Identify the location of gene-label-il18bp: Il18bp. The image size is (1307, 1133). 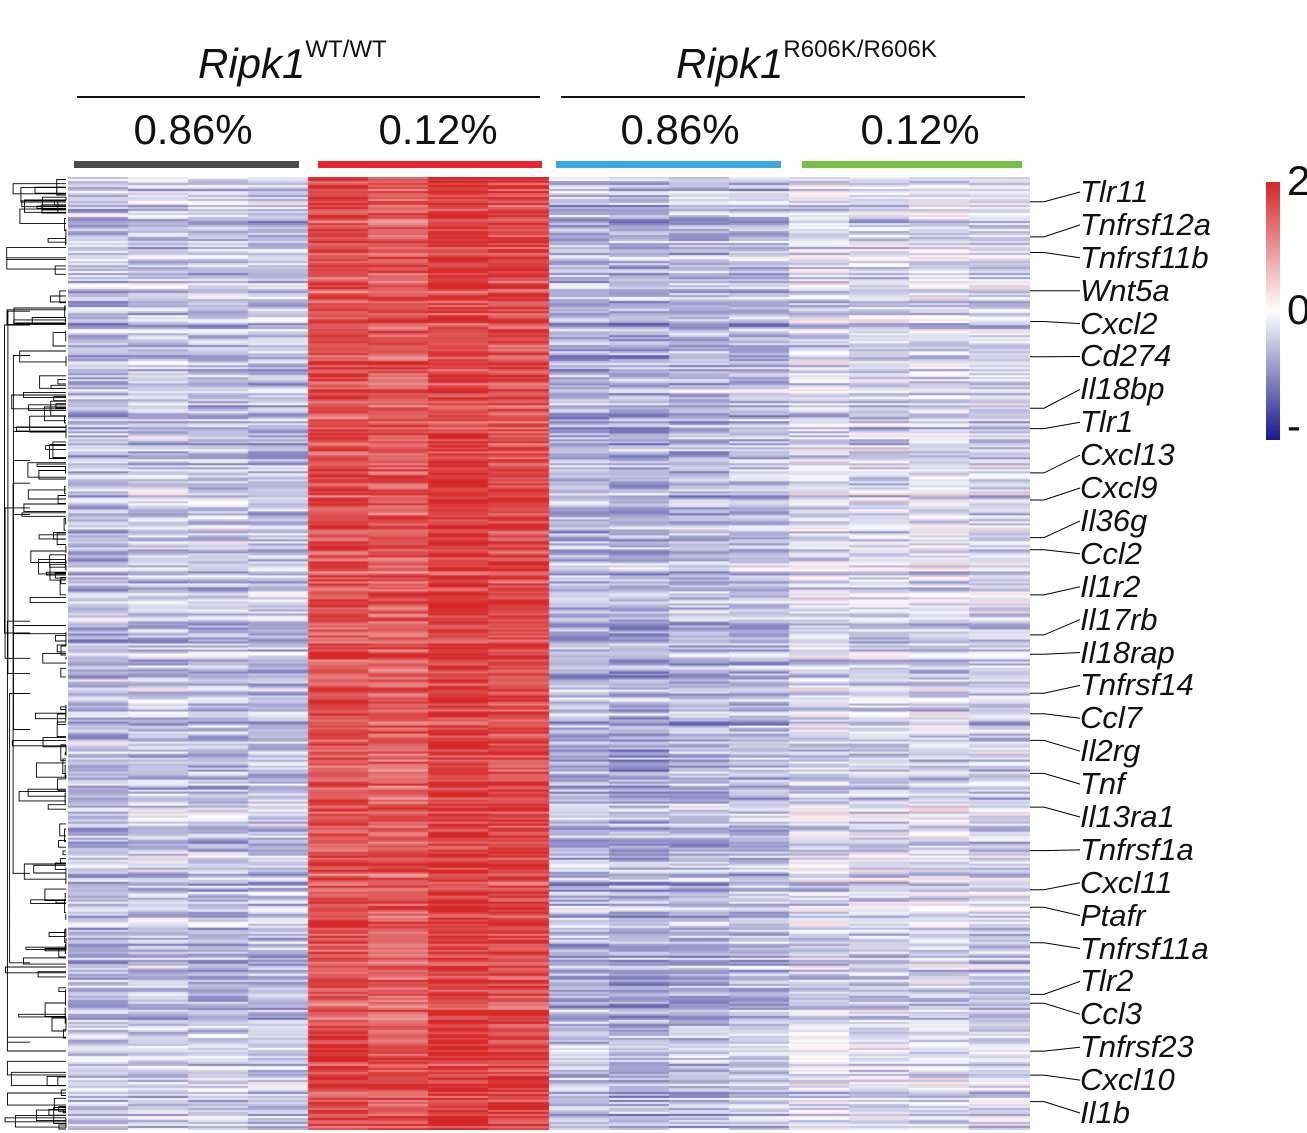
(1122, 389).